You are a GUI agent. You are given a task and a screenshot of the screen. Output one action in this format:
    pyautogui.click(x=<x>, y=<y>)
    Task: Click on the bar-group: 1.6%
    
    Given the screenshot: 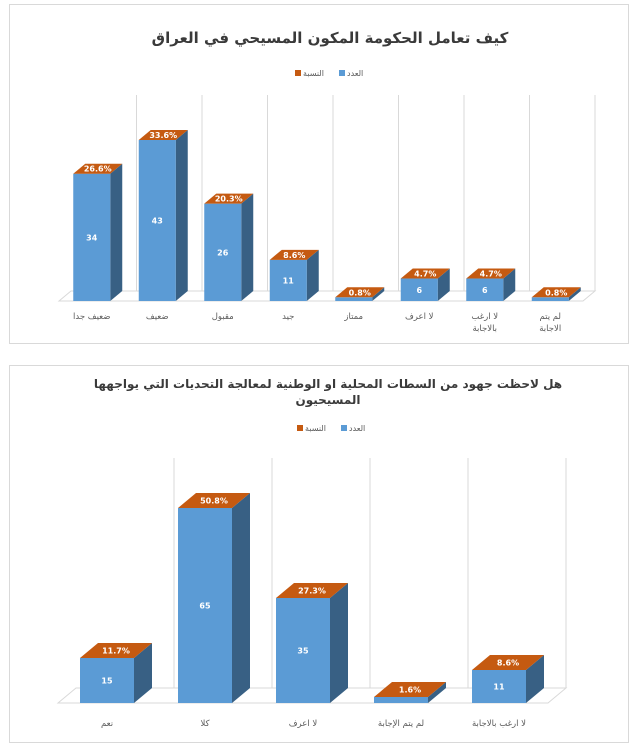 What is the action you would take?
    pyautogui.click(x=410, y=692)
    